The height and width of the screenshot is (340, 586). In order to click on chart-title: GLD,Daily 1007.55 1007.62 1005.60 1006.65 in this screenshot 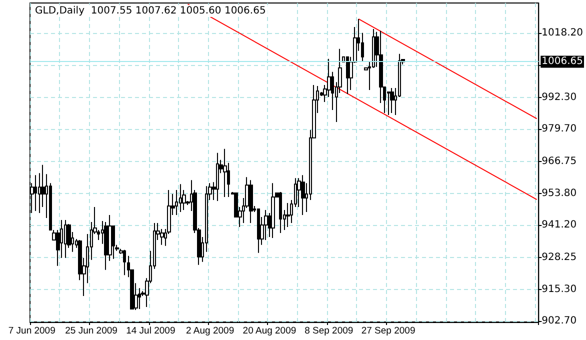, I will do `click(150, 11)`.